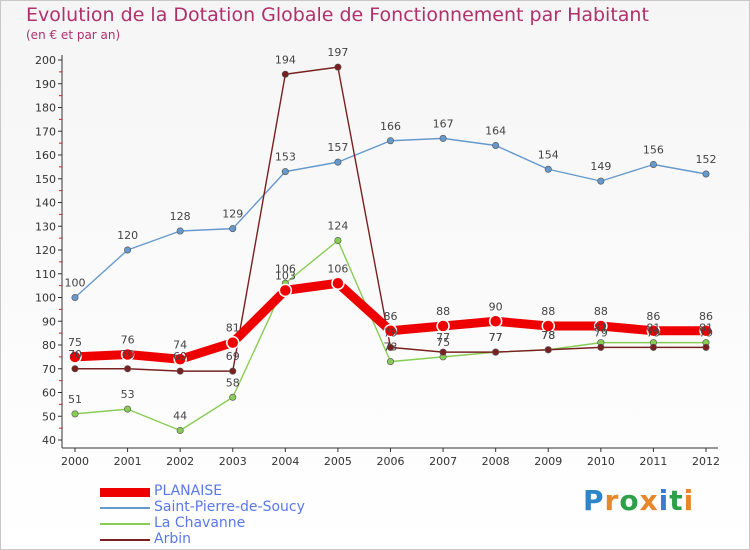  What do you see at coordinates (391, 316) in the screenshot?
I see `data-label: 86` at bounding box center [391, 316].